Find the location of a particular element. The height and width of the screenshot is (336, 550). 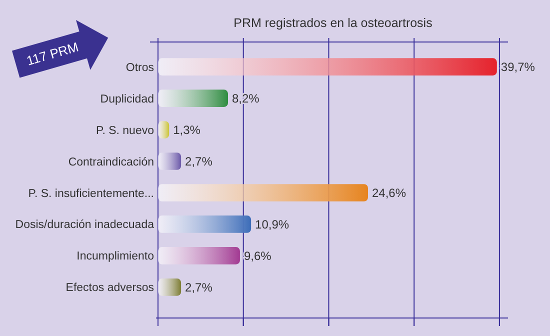

y-tick-label: Otros is located at coordinates (140, 68).